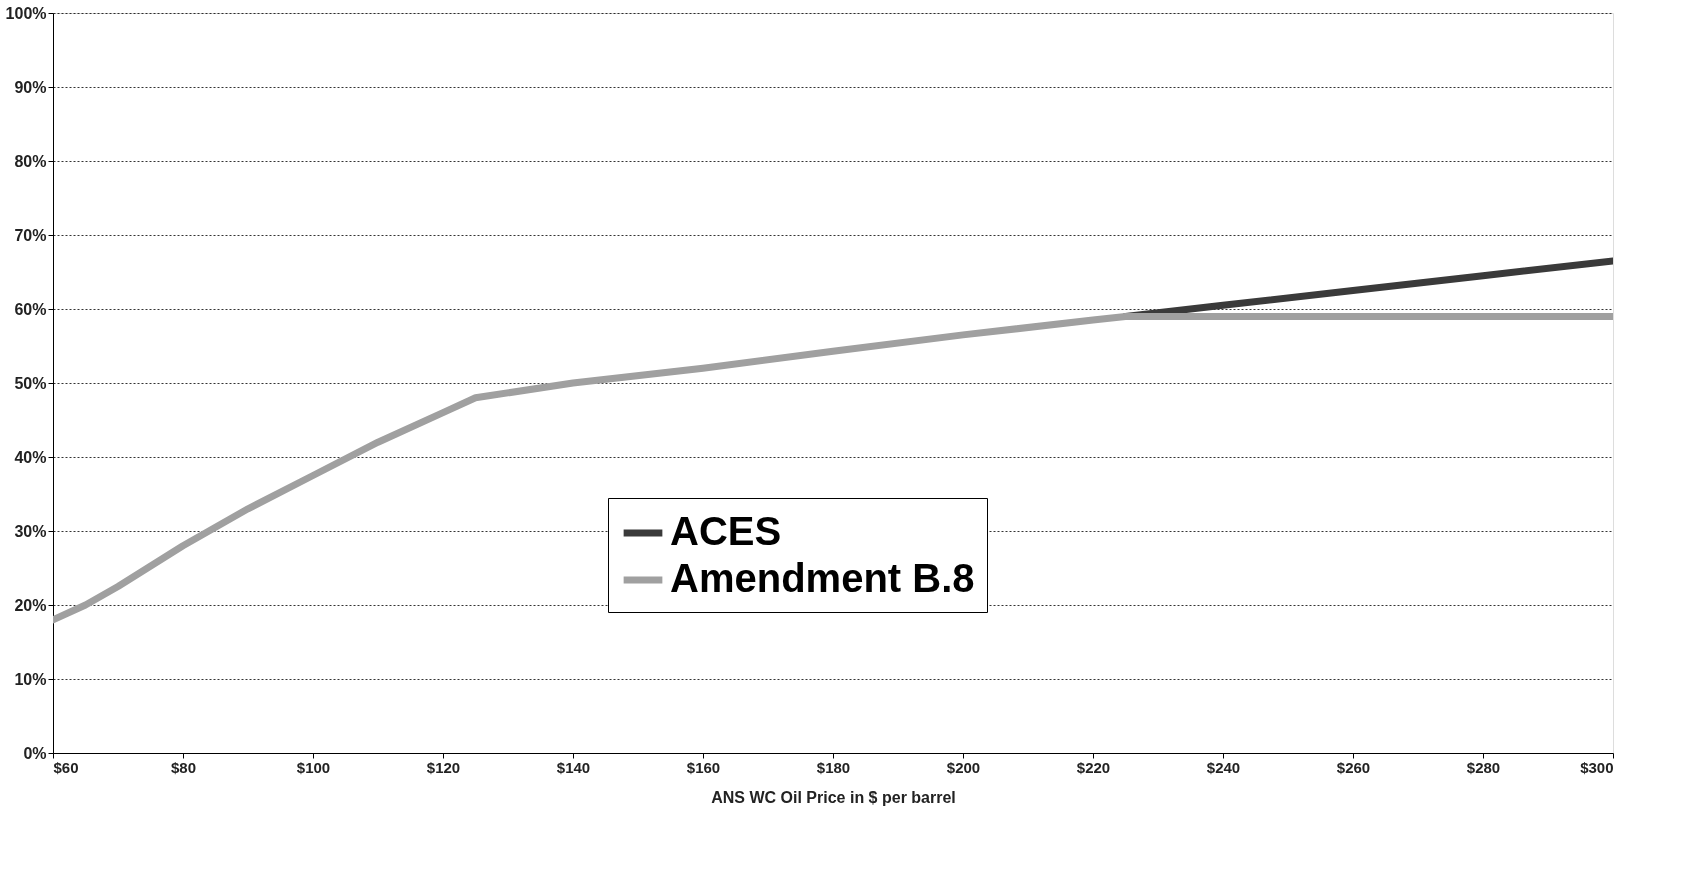 The height and width of the screenshot is (877, 1697). What do you see at coordinates (573, 767) in the screenshot?
I see `x-tick-label: $140` at bounding box center [573, 767].